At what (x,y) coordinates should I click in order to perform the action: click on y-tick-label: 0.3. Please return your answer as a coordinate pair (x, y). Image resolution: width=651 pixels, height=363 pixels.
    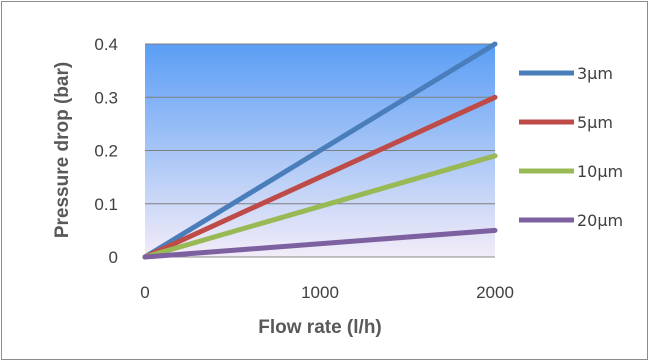
    Looking at the image, I should click on (106, 97).